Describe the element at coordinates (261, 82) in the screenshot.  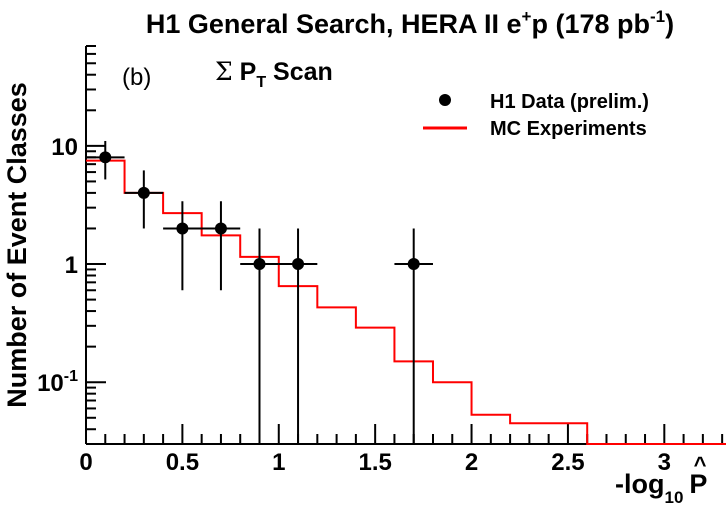
I see `subtitle-sub: T` at that location.